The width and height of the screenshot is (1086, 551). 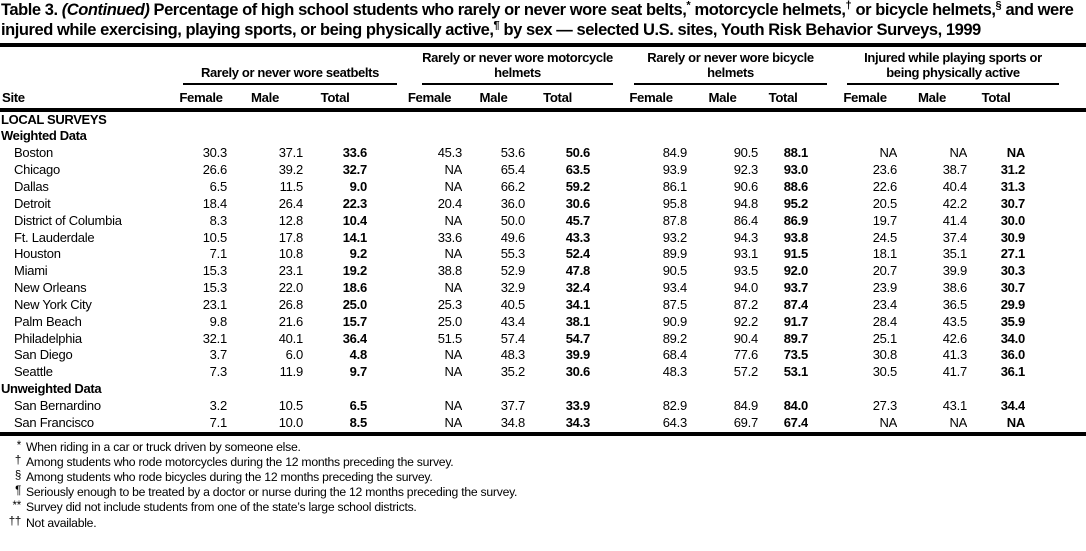 What do you see at coordinates (512, 254) in the screenshot?
I see `value-cell: 55.3` at bounding box center [512, 254].